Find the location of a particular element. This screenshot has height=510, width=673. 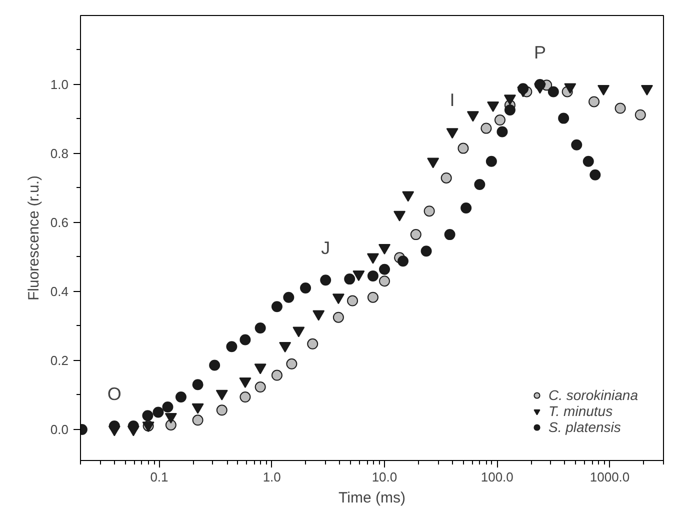

x-tick-label: 10.0 is located at coordinates (385, 477).